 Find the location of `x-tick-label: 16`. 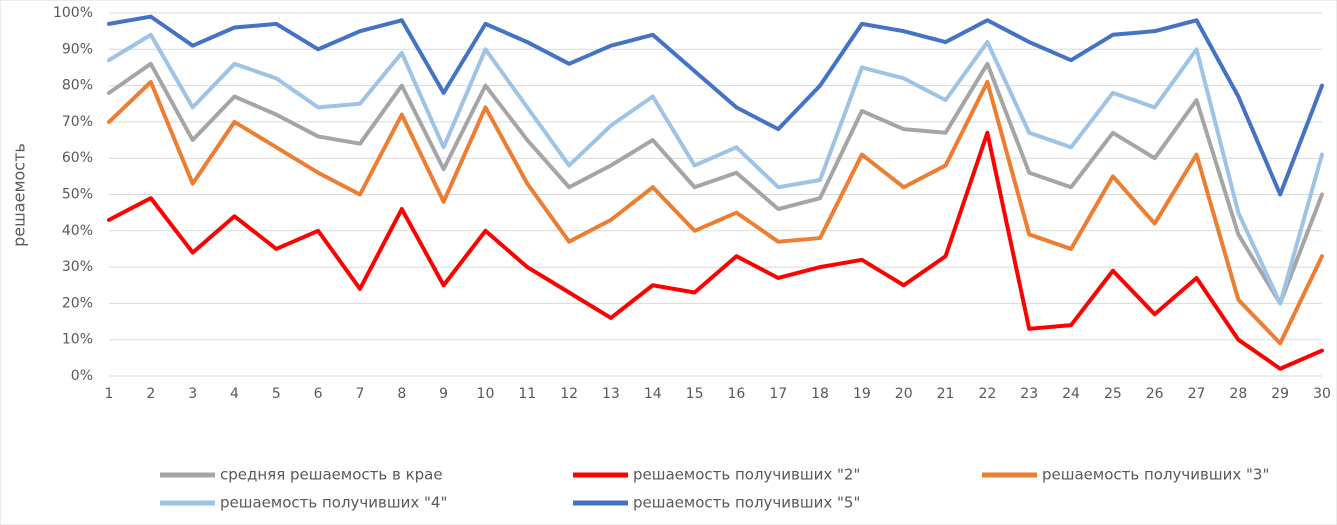

x-tick-label: 16 is located at coordinates (736, 394).